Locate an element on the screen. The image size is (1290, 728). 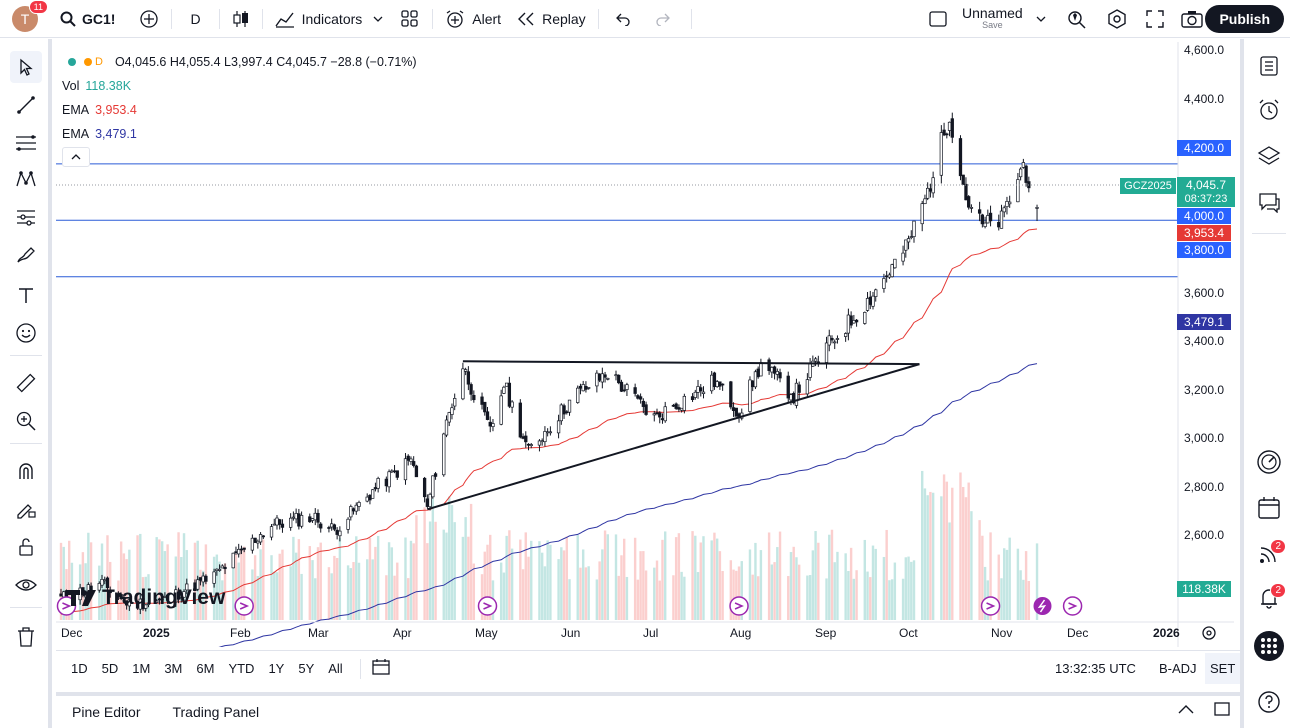
axis-settings-button is located at coordinates (1209, 634).